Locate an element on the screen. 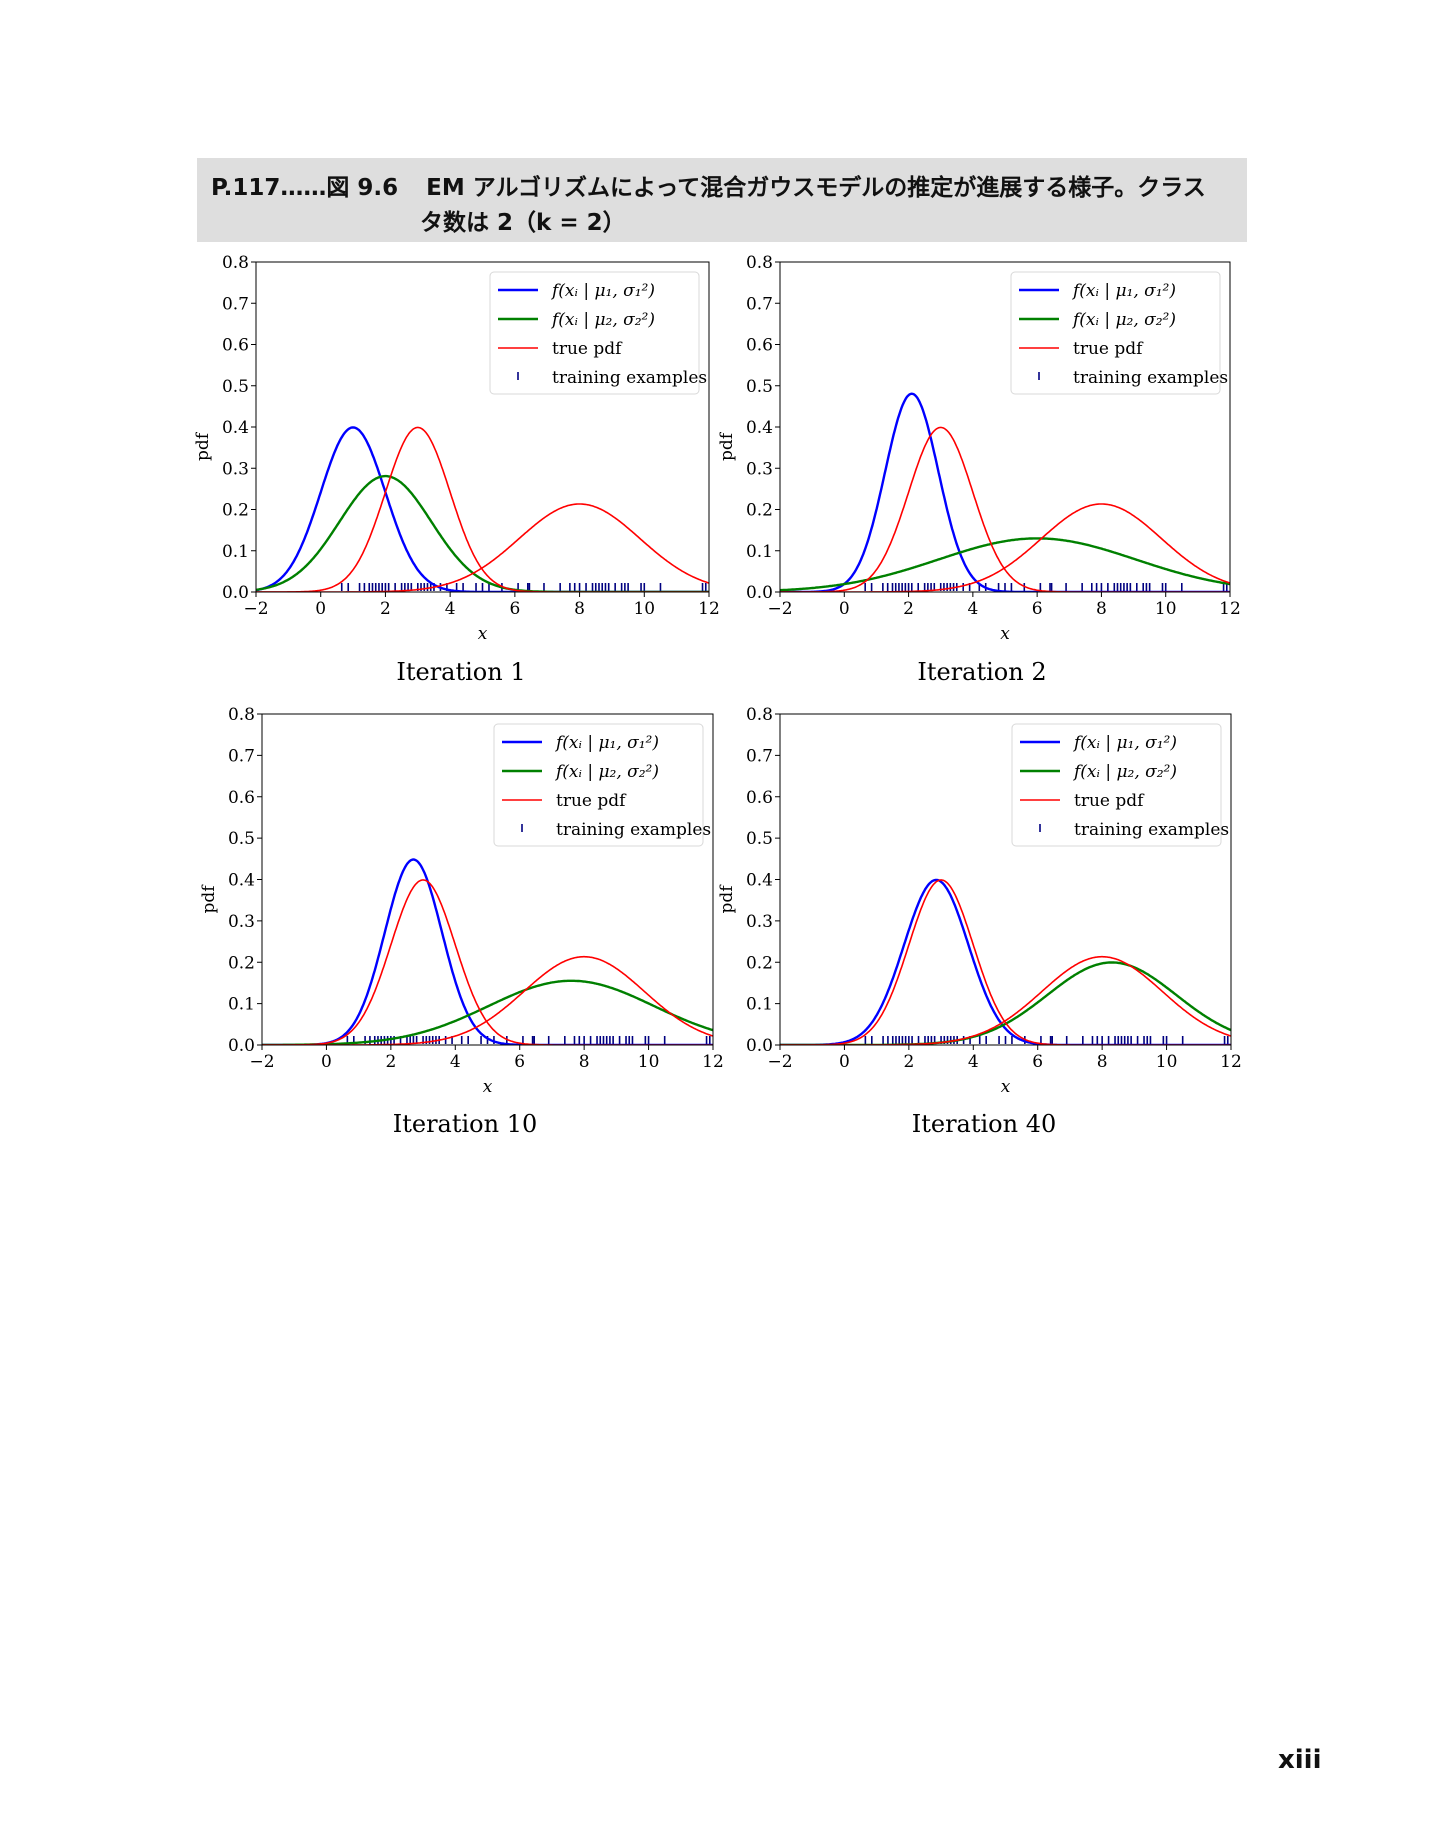  page-number: xiii is located at coordinates (1300, 1760).